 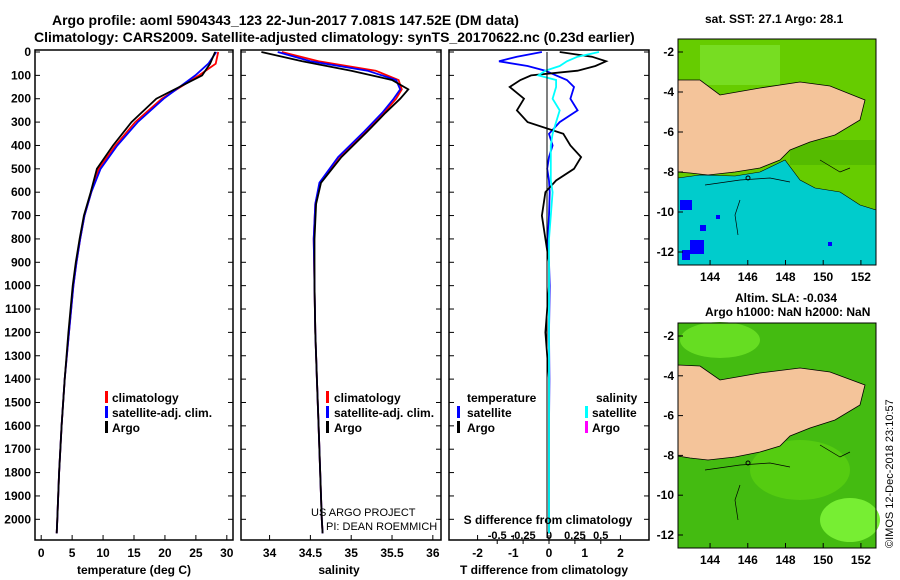 What do you see at coordinates (352, 553) in the screenshot?
I see `x-tick-label: 35` at bounding box center [352, 553].